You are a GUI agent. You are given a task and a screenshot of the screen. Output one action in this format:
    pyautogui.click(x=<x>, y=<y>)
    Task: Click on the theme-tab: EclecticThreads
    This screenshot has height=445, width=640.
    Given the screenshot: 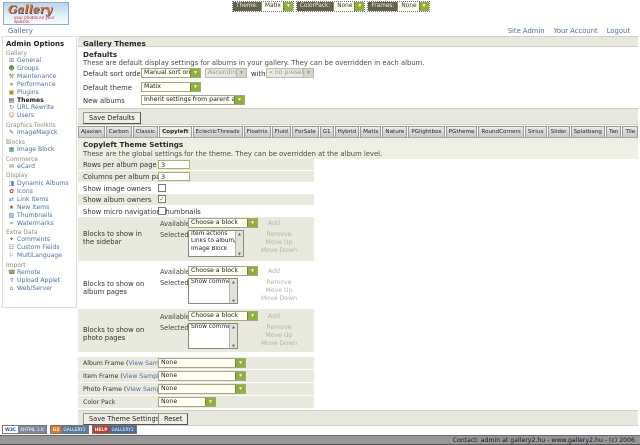 What is the action you would take?
    pyautogui.click(x=217, y=131)
    